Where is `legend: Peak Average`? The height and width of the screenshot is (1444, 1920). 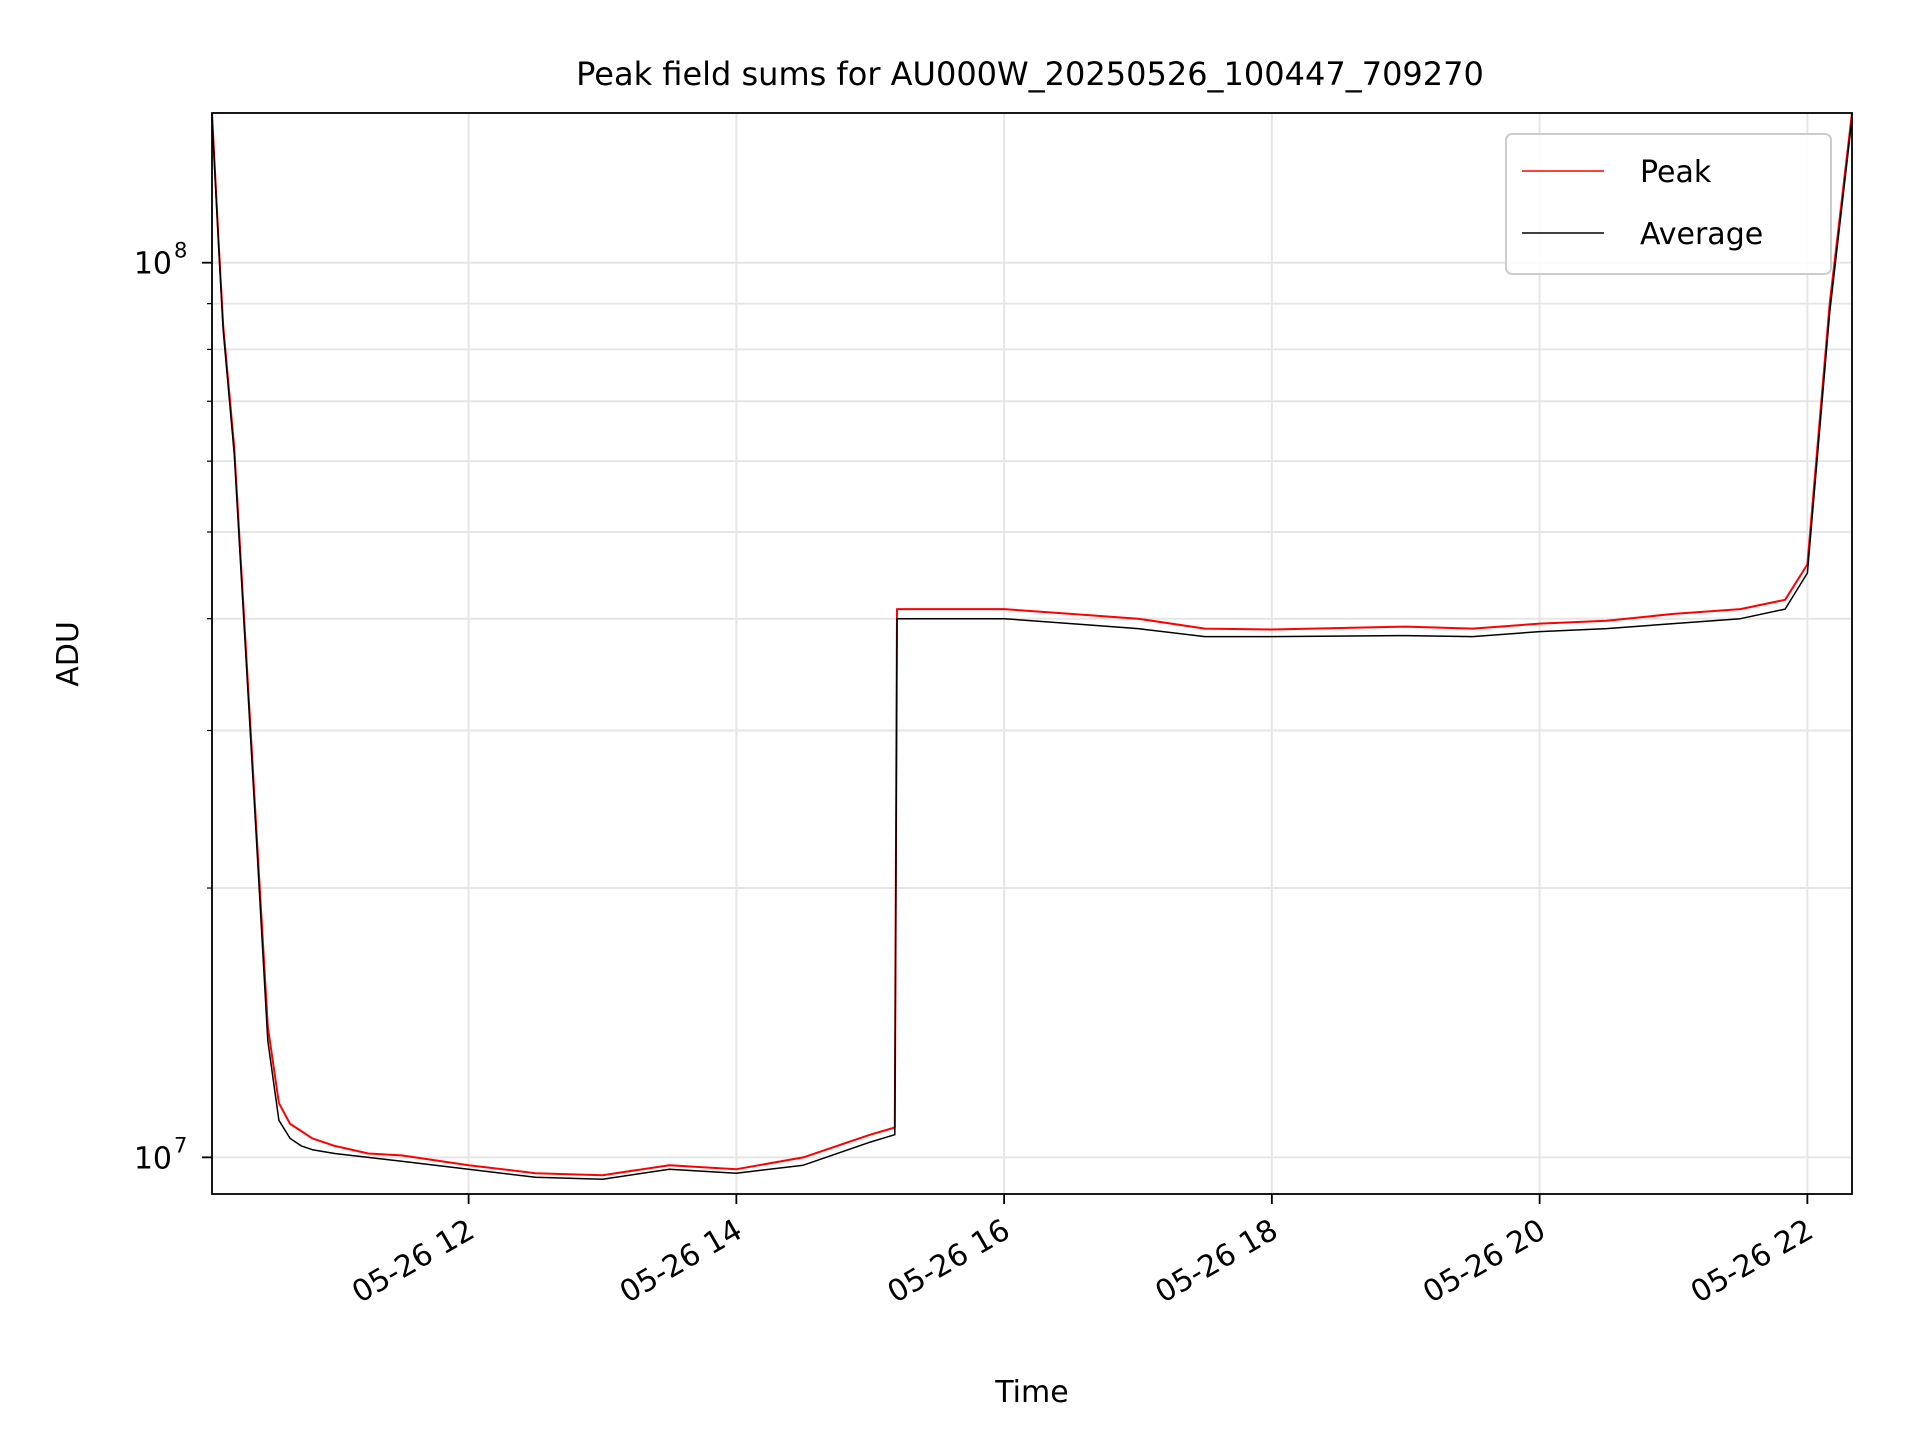
legend: Peak Average is located at coordinates (1668, 204).